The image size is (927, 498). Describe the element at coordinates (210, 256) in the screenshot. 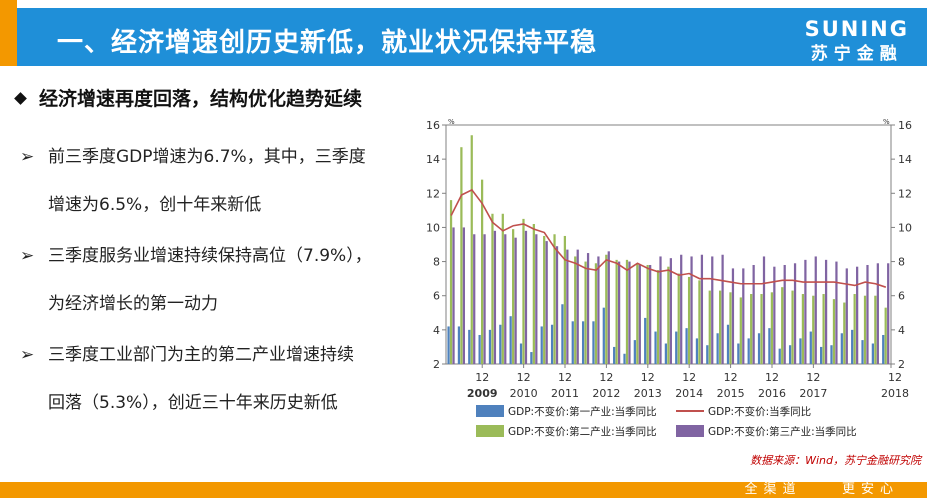

I see `bullet-line: 三季度服务业增速持续保持高位（7.9%），` at that location.